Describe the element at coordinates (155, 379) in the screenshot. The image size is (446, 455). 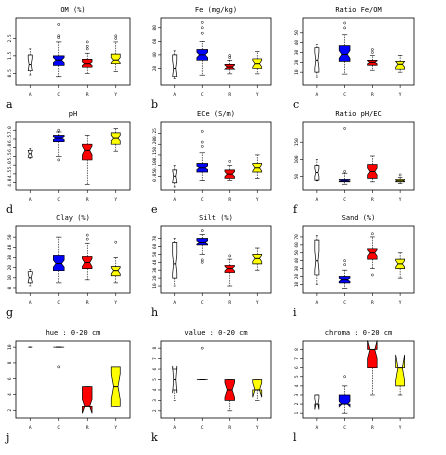
I see `y-tick-label: 5` at that location.